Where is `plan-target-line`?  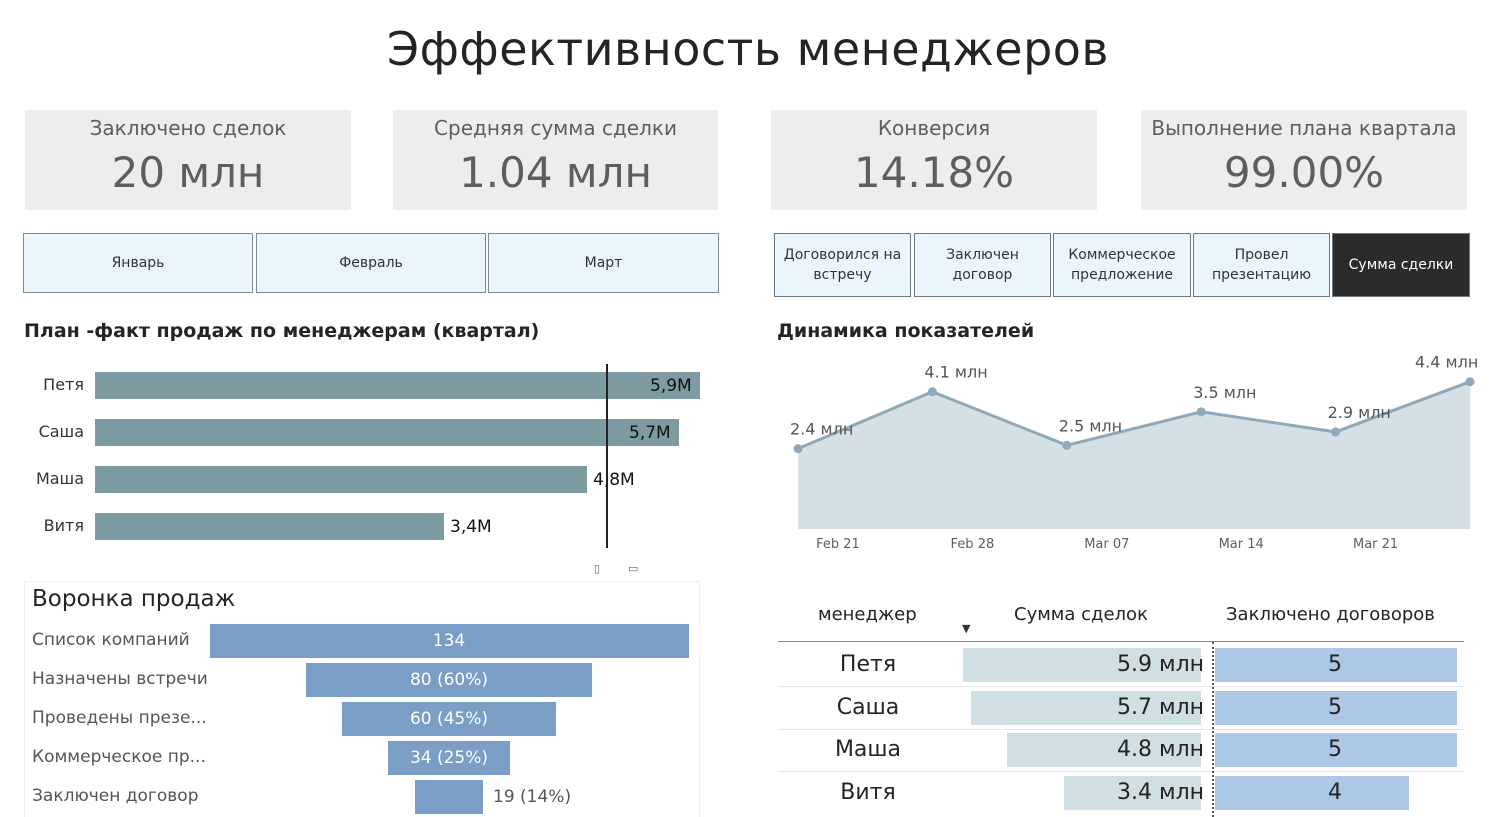
plan-target-line is located at coordinates (607, 456).